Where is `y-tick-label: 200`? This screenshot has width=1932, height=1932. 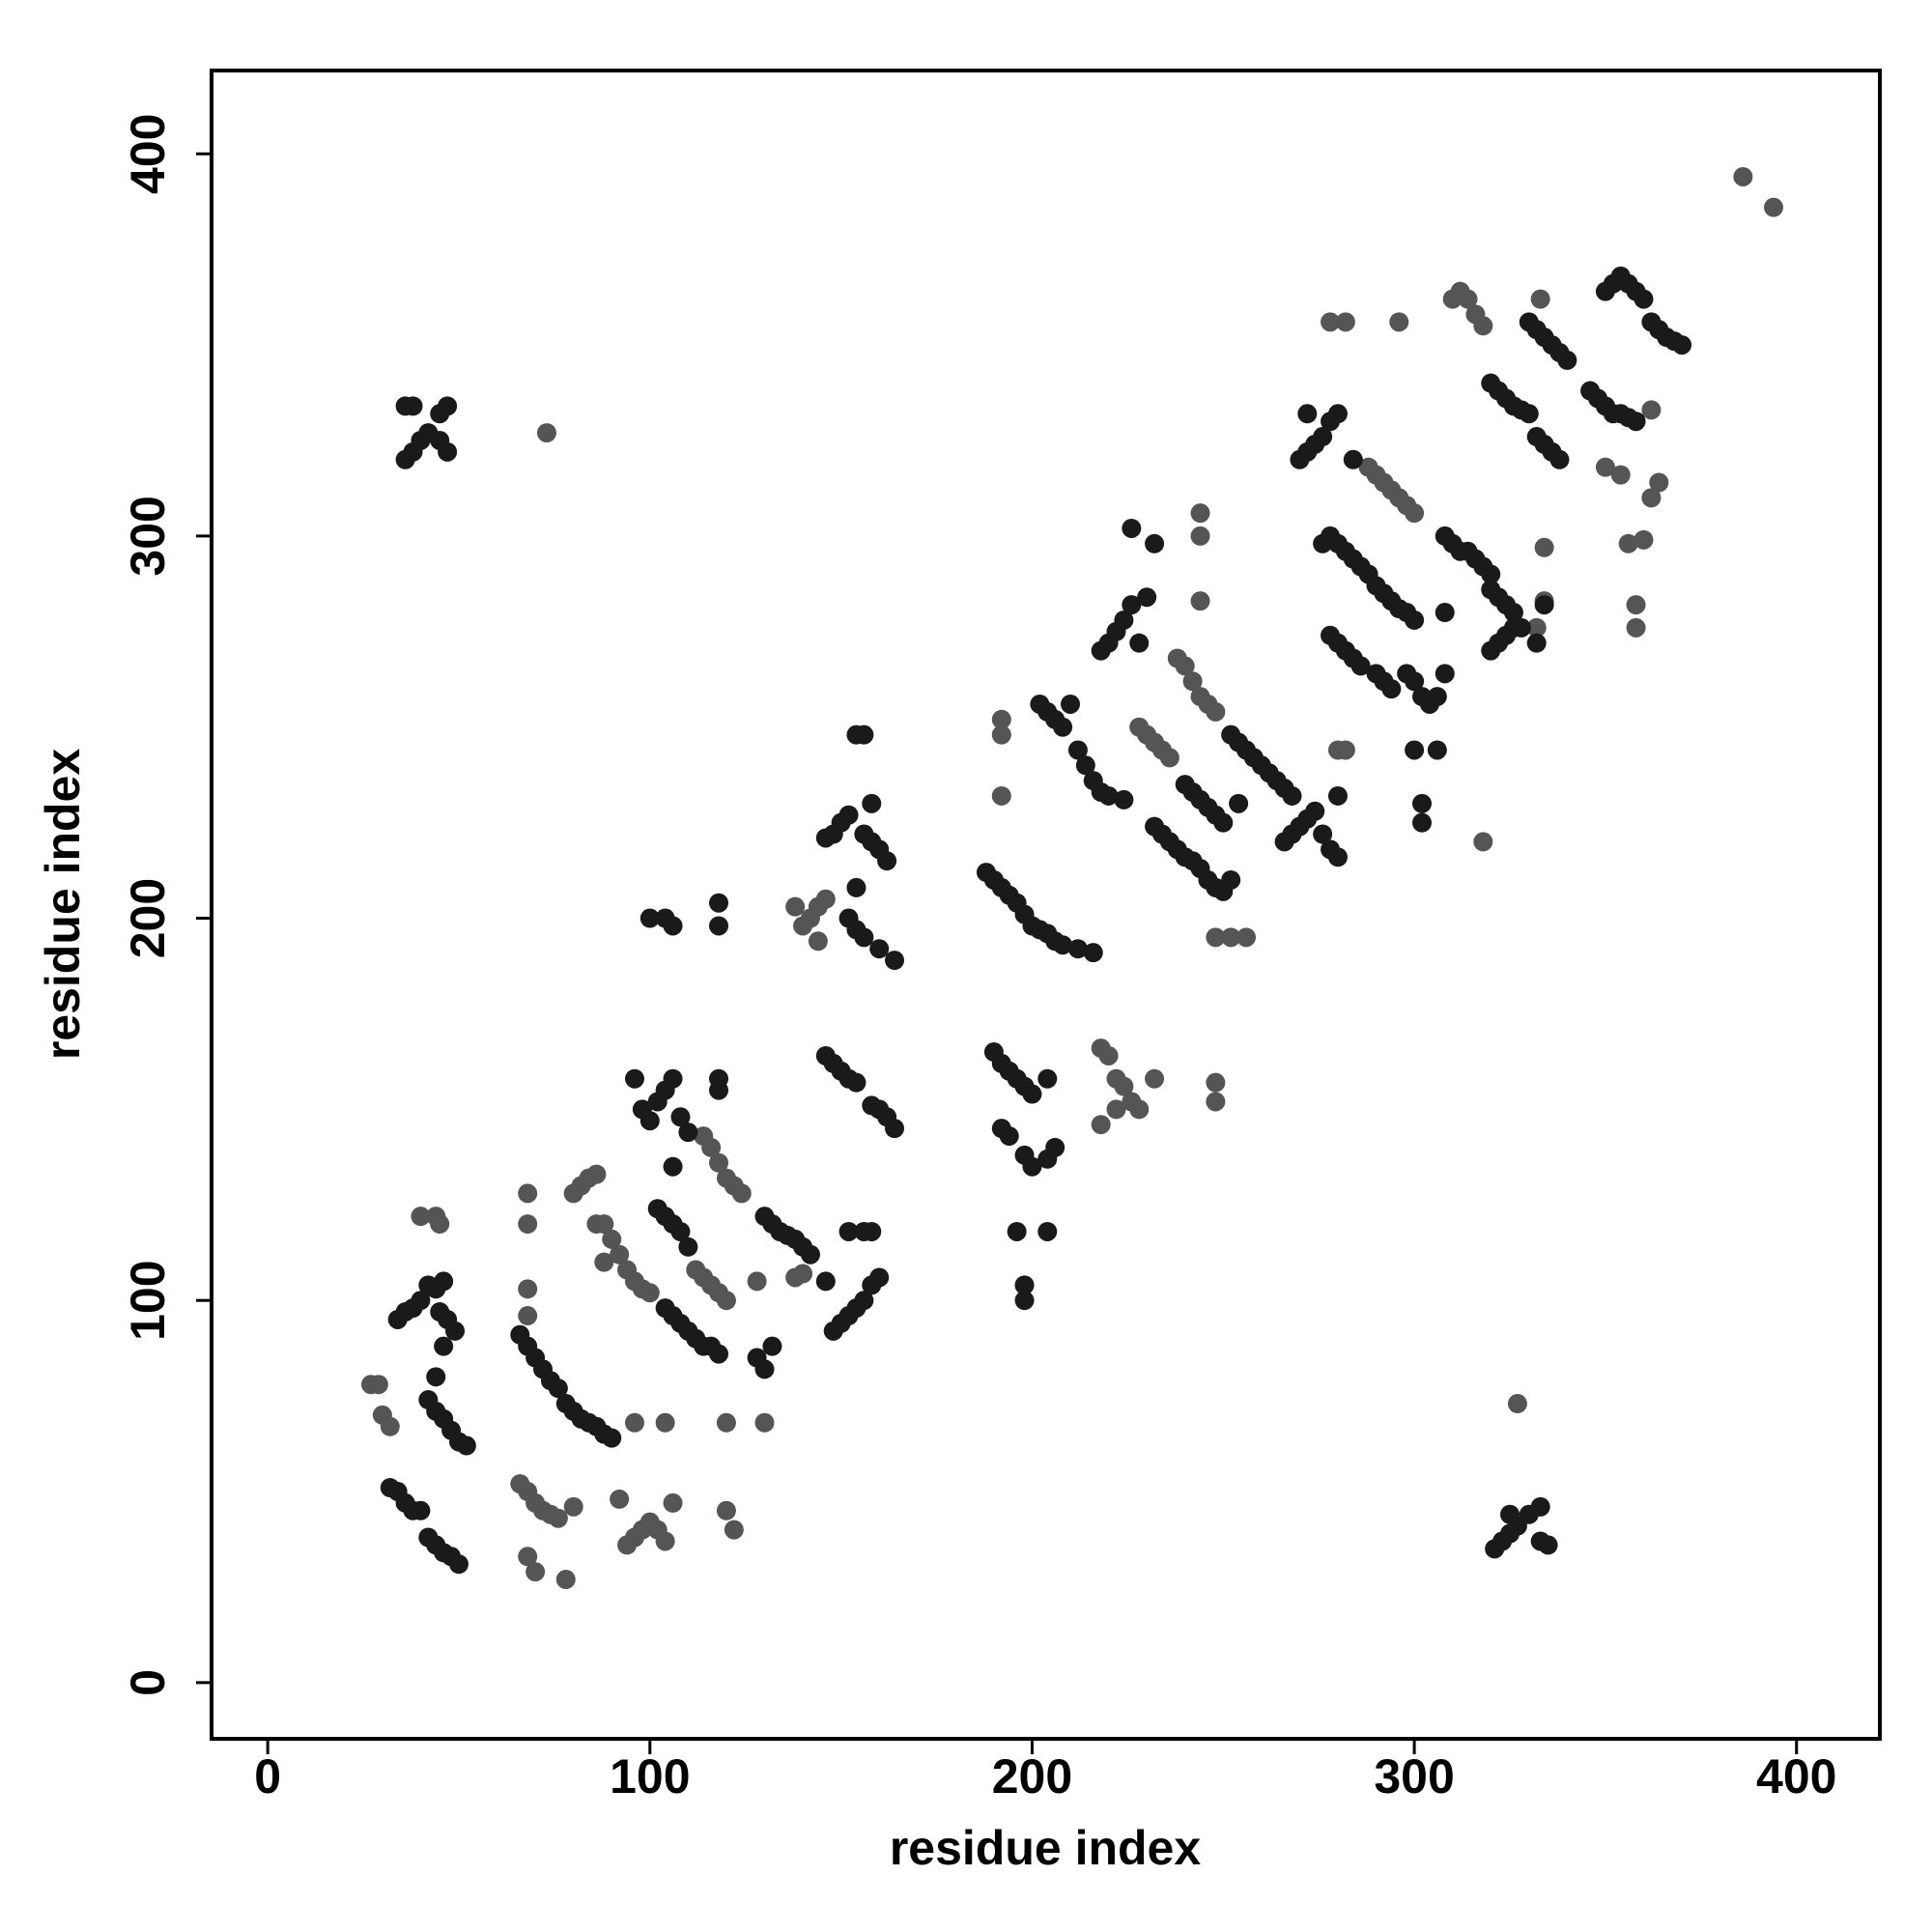
y-tick-label: 200 is located at coordinates (148, 918).